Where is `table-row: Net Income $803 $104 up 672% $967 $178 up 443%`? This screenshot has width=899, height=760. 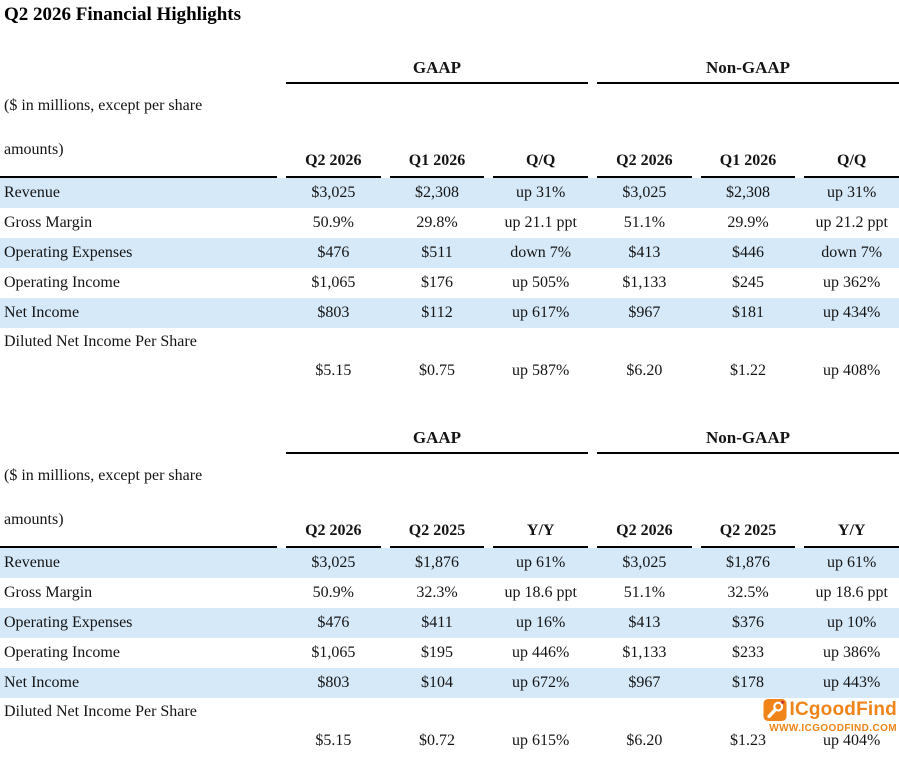 table-row: Net Income $803 $104 up 672% $967 $178 up 443% is located at coordinates (449, 683).